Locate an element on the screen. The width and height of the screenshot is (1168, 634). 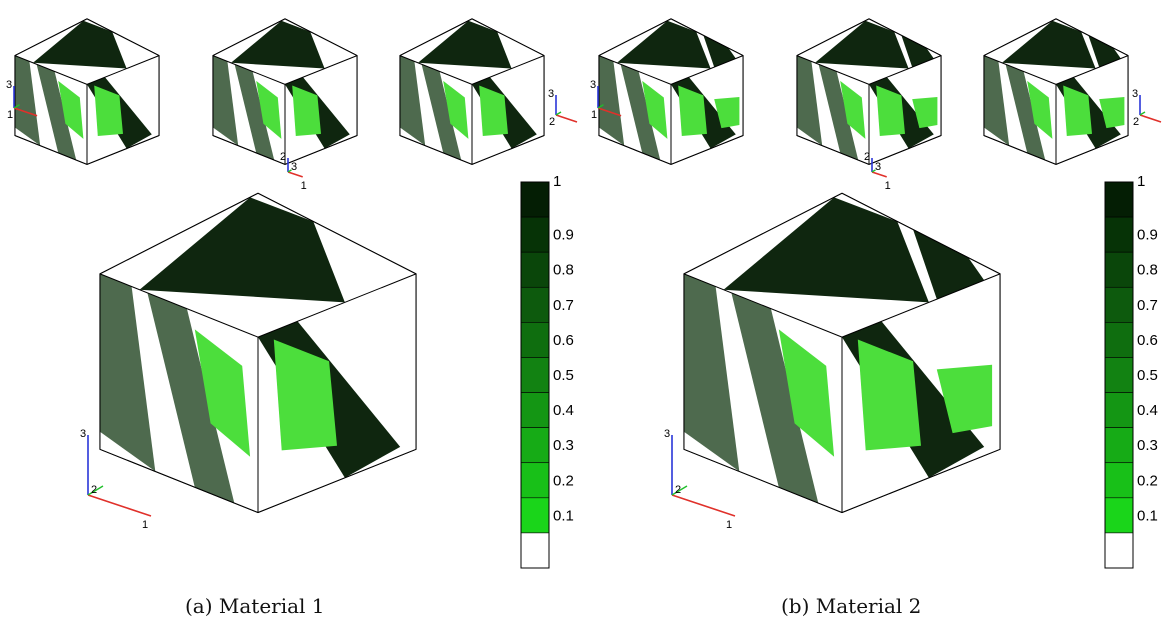
panel-a-main-axes-axis-label-3: 3 is located at coordinates (83, 434).